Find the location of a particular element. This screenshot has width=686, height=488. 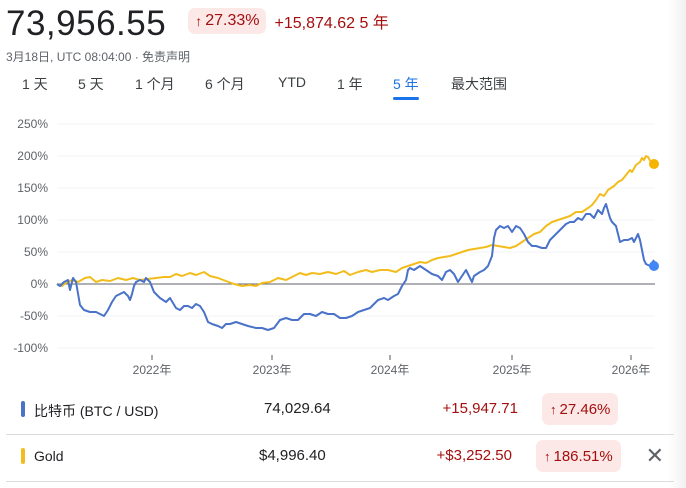

remove-comparison-close-icon: ✕ is located at coordinates (654, 455).